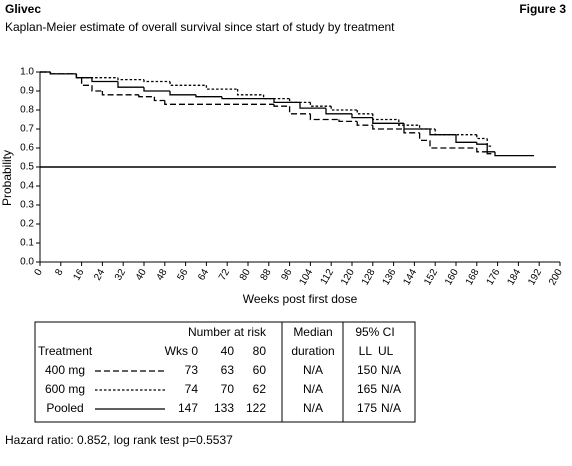 The height and width of the screenshot is (466, 572). Describe the element at coordinates (27, 167) in the screenshot. I see `y-tick-label: 0.5` at that location.